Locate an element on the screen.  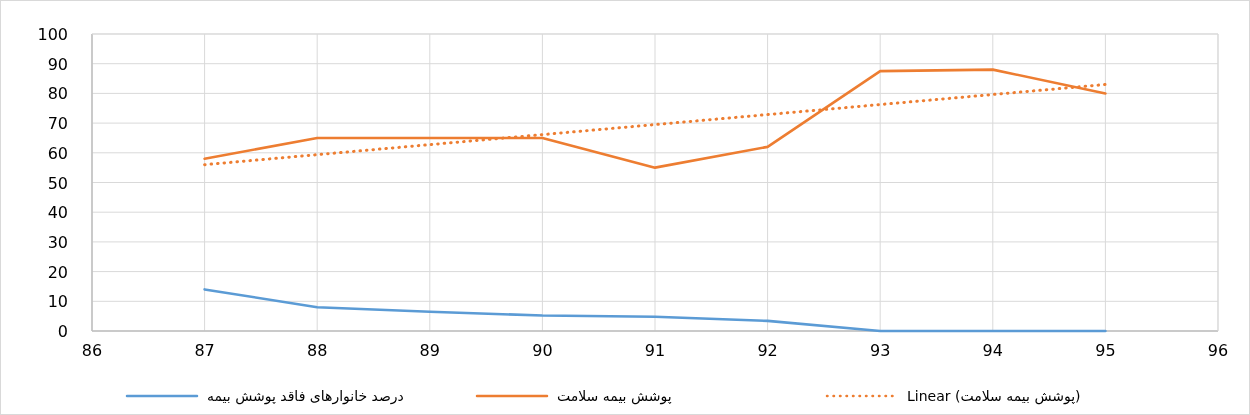
y-tick-label: 30 is located at coordinates (57, 242).